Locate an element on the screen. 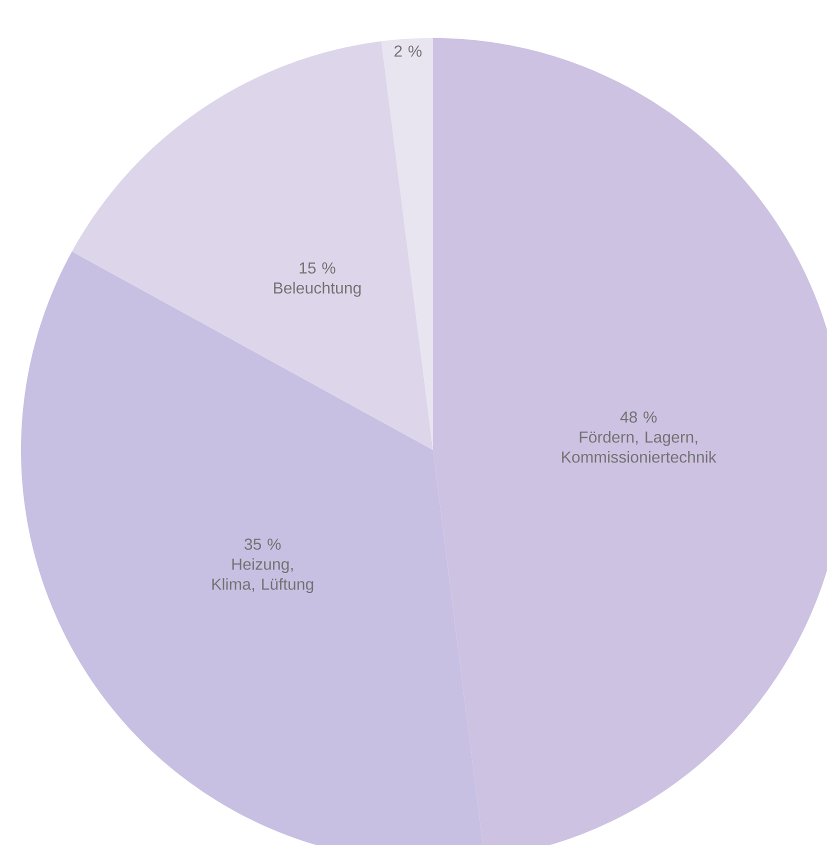 This screenshot has height=845, width=827. slice-label: Beleuchtung is located at coordinates (317, 289).